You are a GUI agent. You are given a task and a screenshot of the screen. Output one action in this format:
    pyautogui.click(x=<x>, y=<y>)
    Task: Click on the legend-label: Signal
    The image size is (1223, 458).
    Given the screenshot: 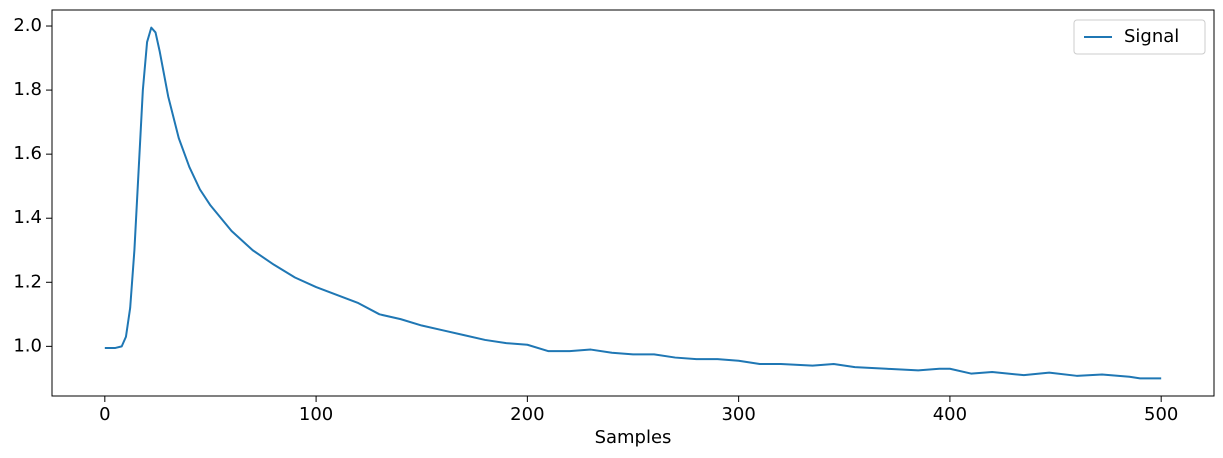 What is the action you would take?
    pyautogui.click(x=1151, y=36)
    